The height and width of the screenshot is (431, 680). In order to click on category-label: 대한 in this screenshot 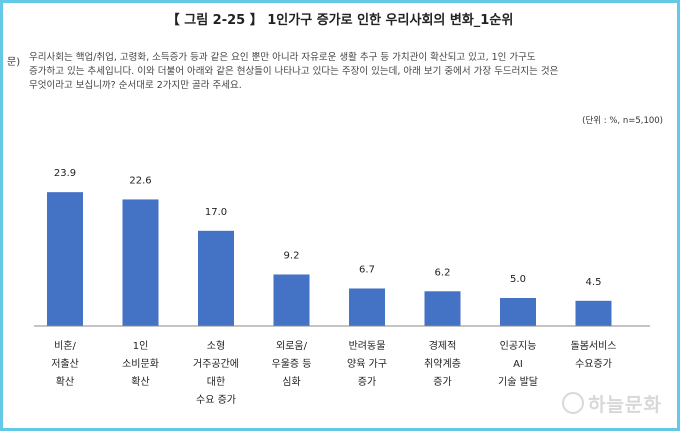, I will do `click(216, 382)`.